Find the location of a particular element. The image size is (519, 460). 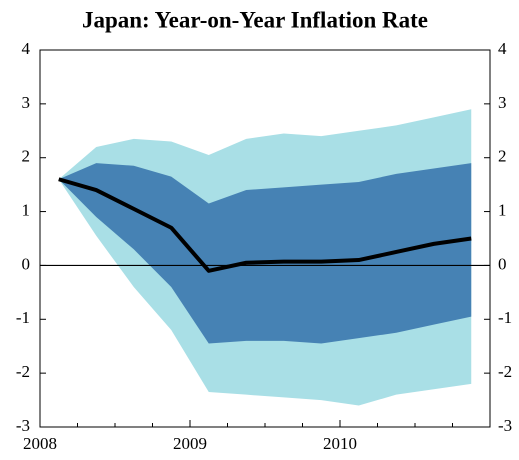

y-tick-label: 1 is located at coordinates (26, 209).